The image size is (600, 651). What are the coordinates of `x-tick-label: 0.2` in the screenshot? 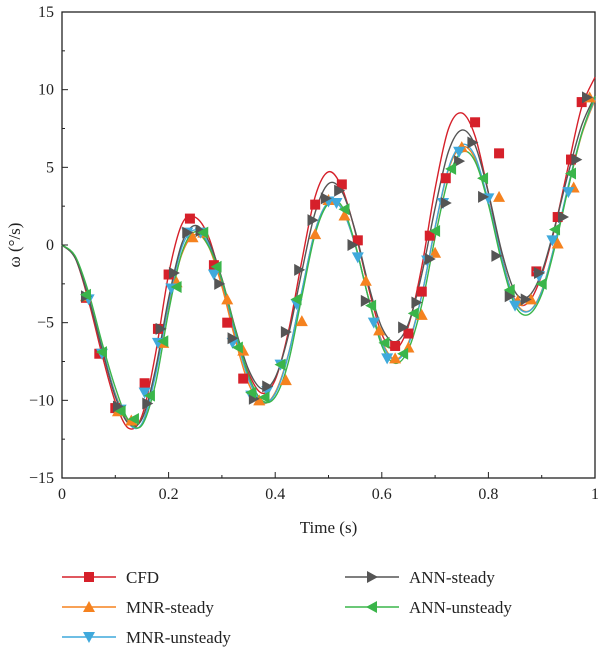 It's located at (169, 494).